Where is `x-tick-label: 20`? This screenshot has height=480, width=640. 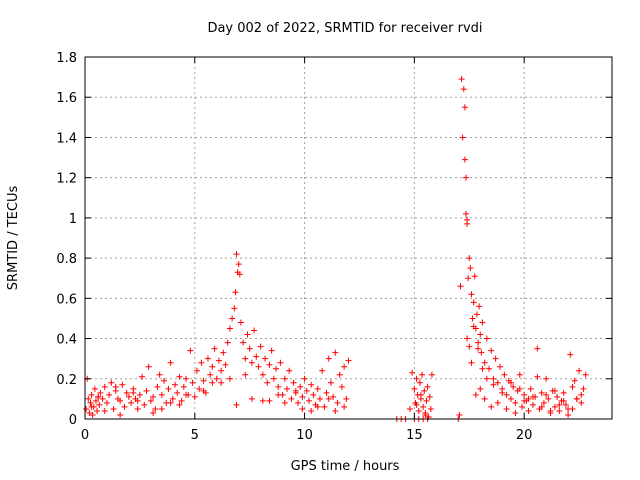 x-tick-label: 20 is located at coordinates (524, 435).